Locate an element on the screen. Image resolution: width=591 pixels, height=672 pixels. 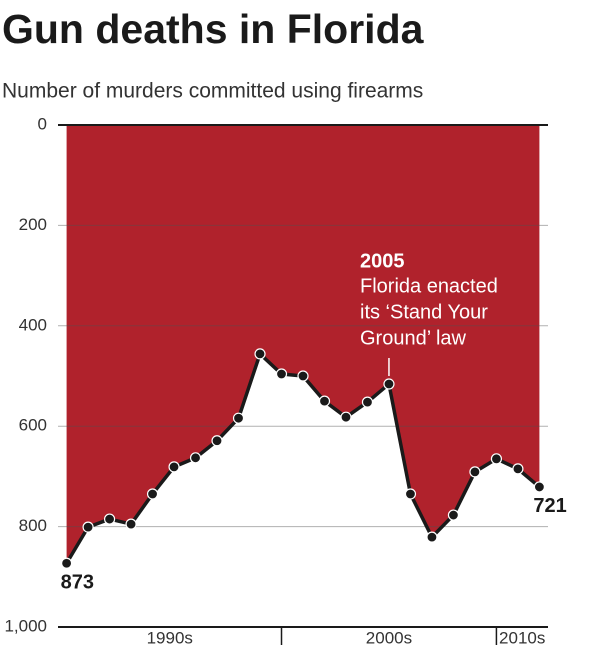
chart-title: Gun deaths in Florida is located at coordinates (213, 29).